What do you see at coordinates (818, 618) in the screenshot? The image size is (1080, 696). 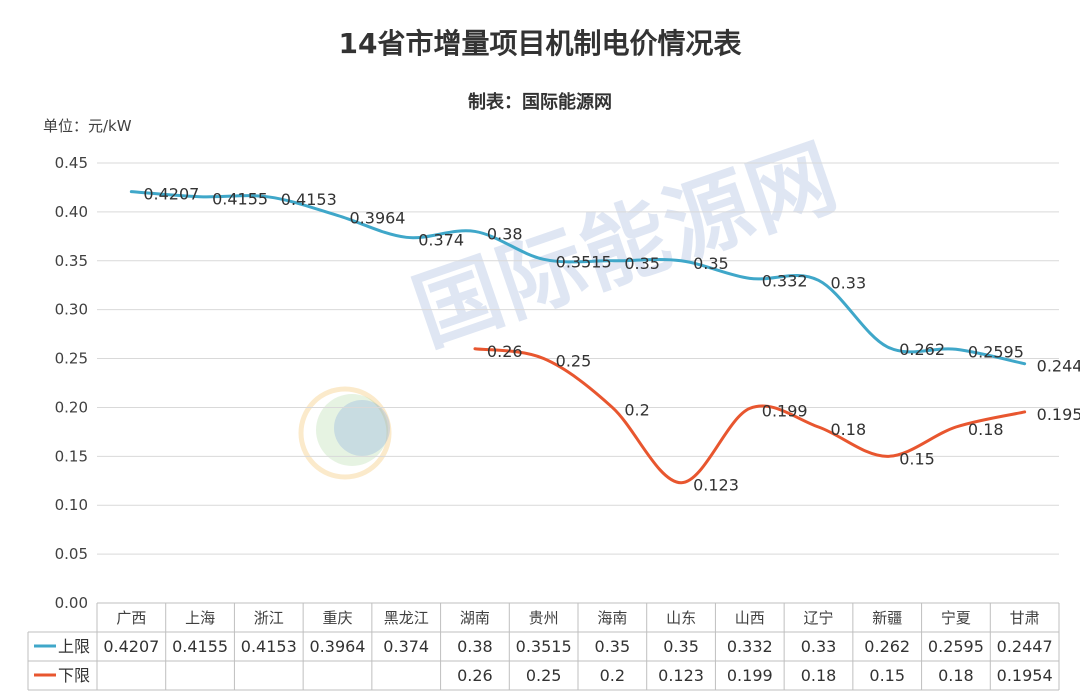 I see `x-category-label: 辽宁` at bounding box center [818, 618].